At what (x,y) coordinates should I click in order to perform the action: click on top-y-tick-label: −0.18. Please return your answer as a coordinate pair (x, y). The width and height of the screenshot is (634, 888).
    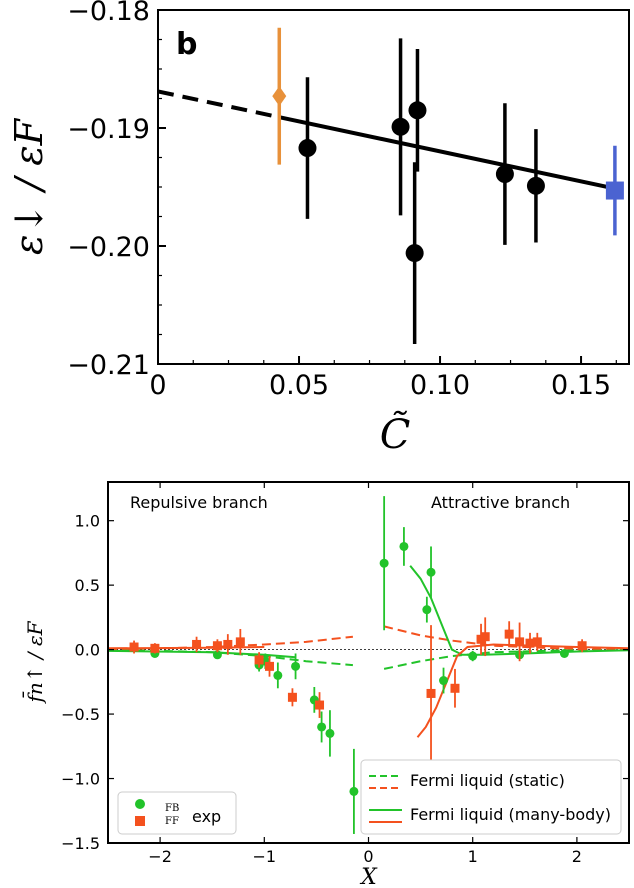
    Looking at the image, I should click on (108, 13).